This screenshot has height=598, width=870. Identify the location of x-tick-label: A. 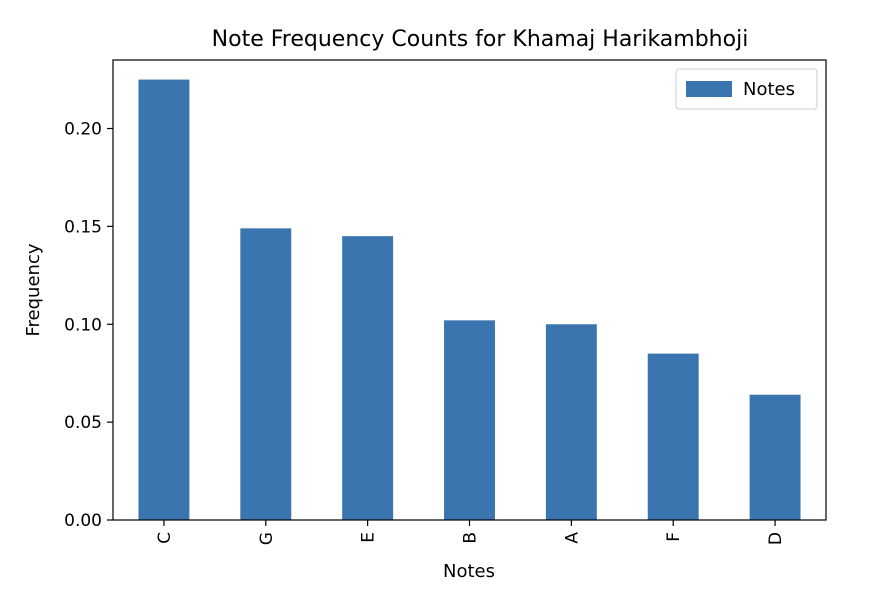
(572, 538).